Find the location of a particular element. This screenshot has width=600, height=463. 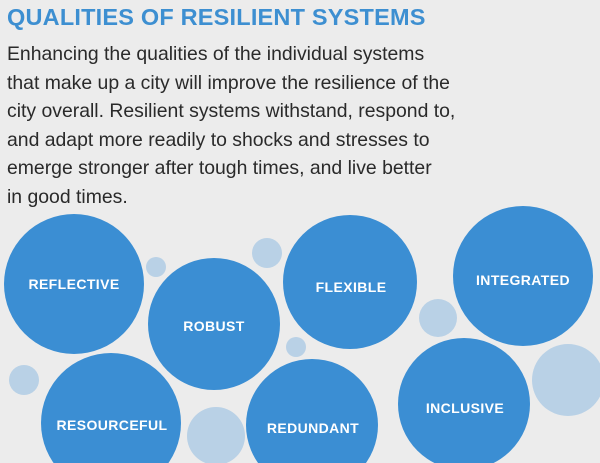

circle-inclusive is located at coordinates (464, 400).